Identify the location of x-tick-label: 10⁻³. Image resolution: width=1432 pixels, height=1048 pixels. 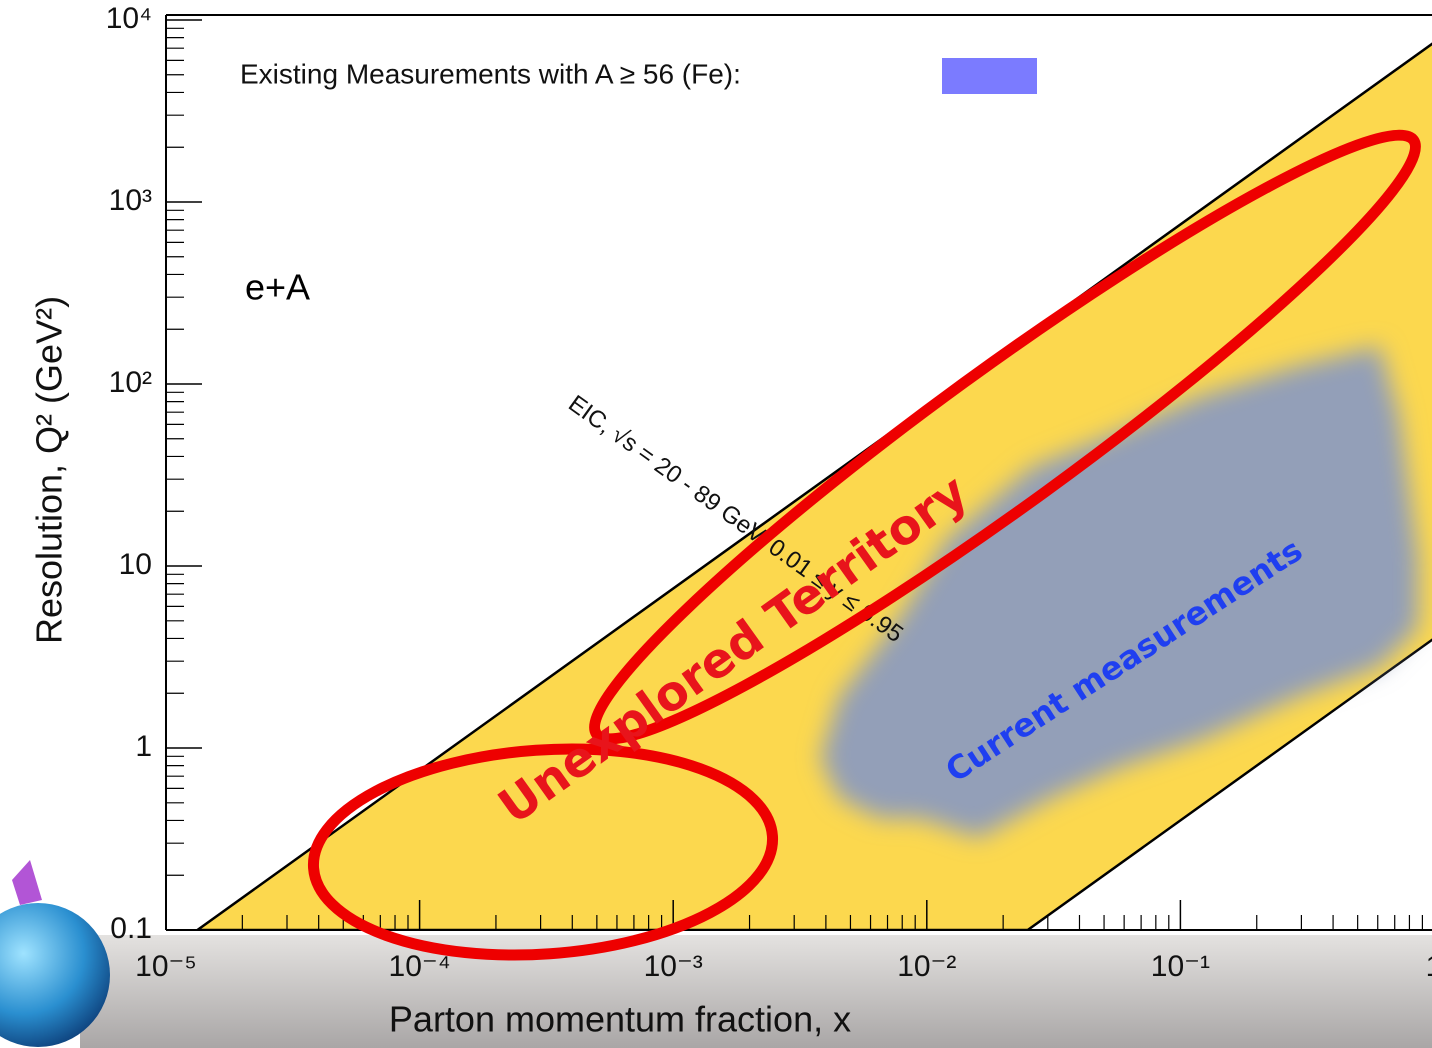
(673, 966).